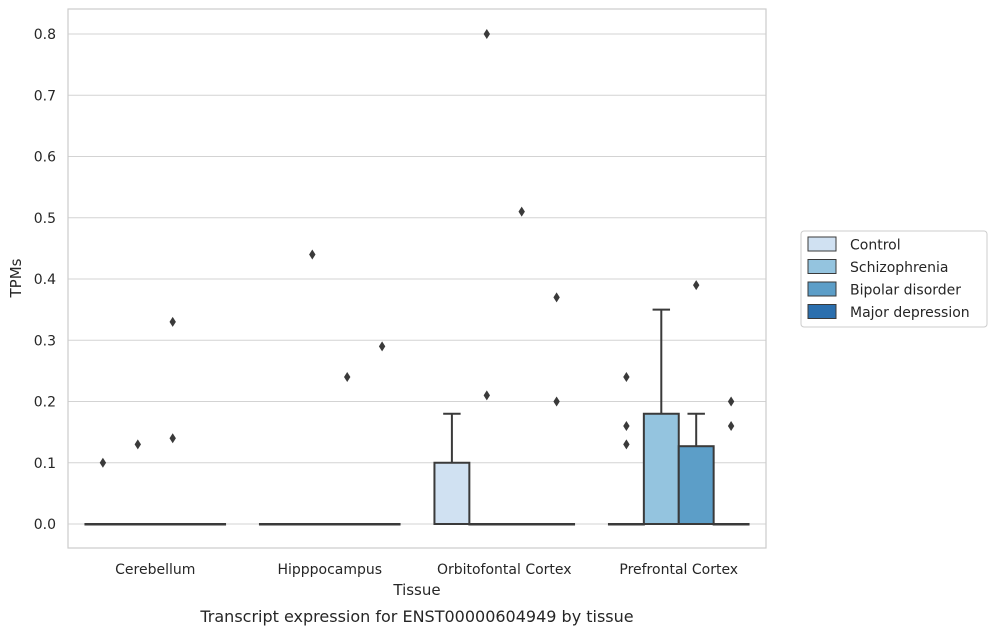 This screenshot has height=634, width=997. Describe the element at coordinates (45, 35) in the screenshot. I see `y-tick-label: 0.8` at that location.